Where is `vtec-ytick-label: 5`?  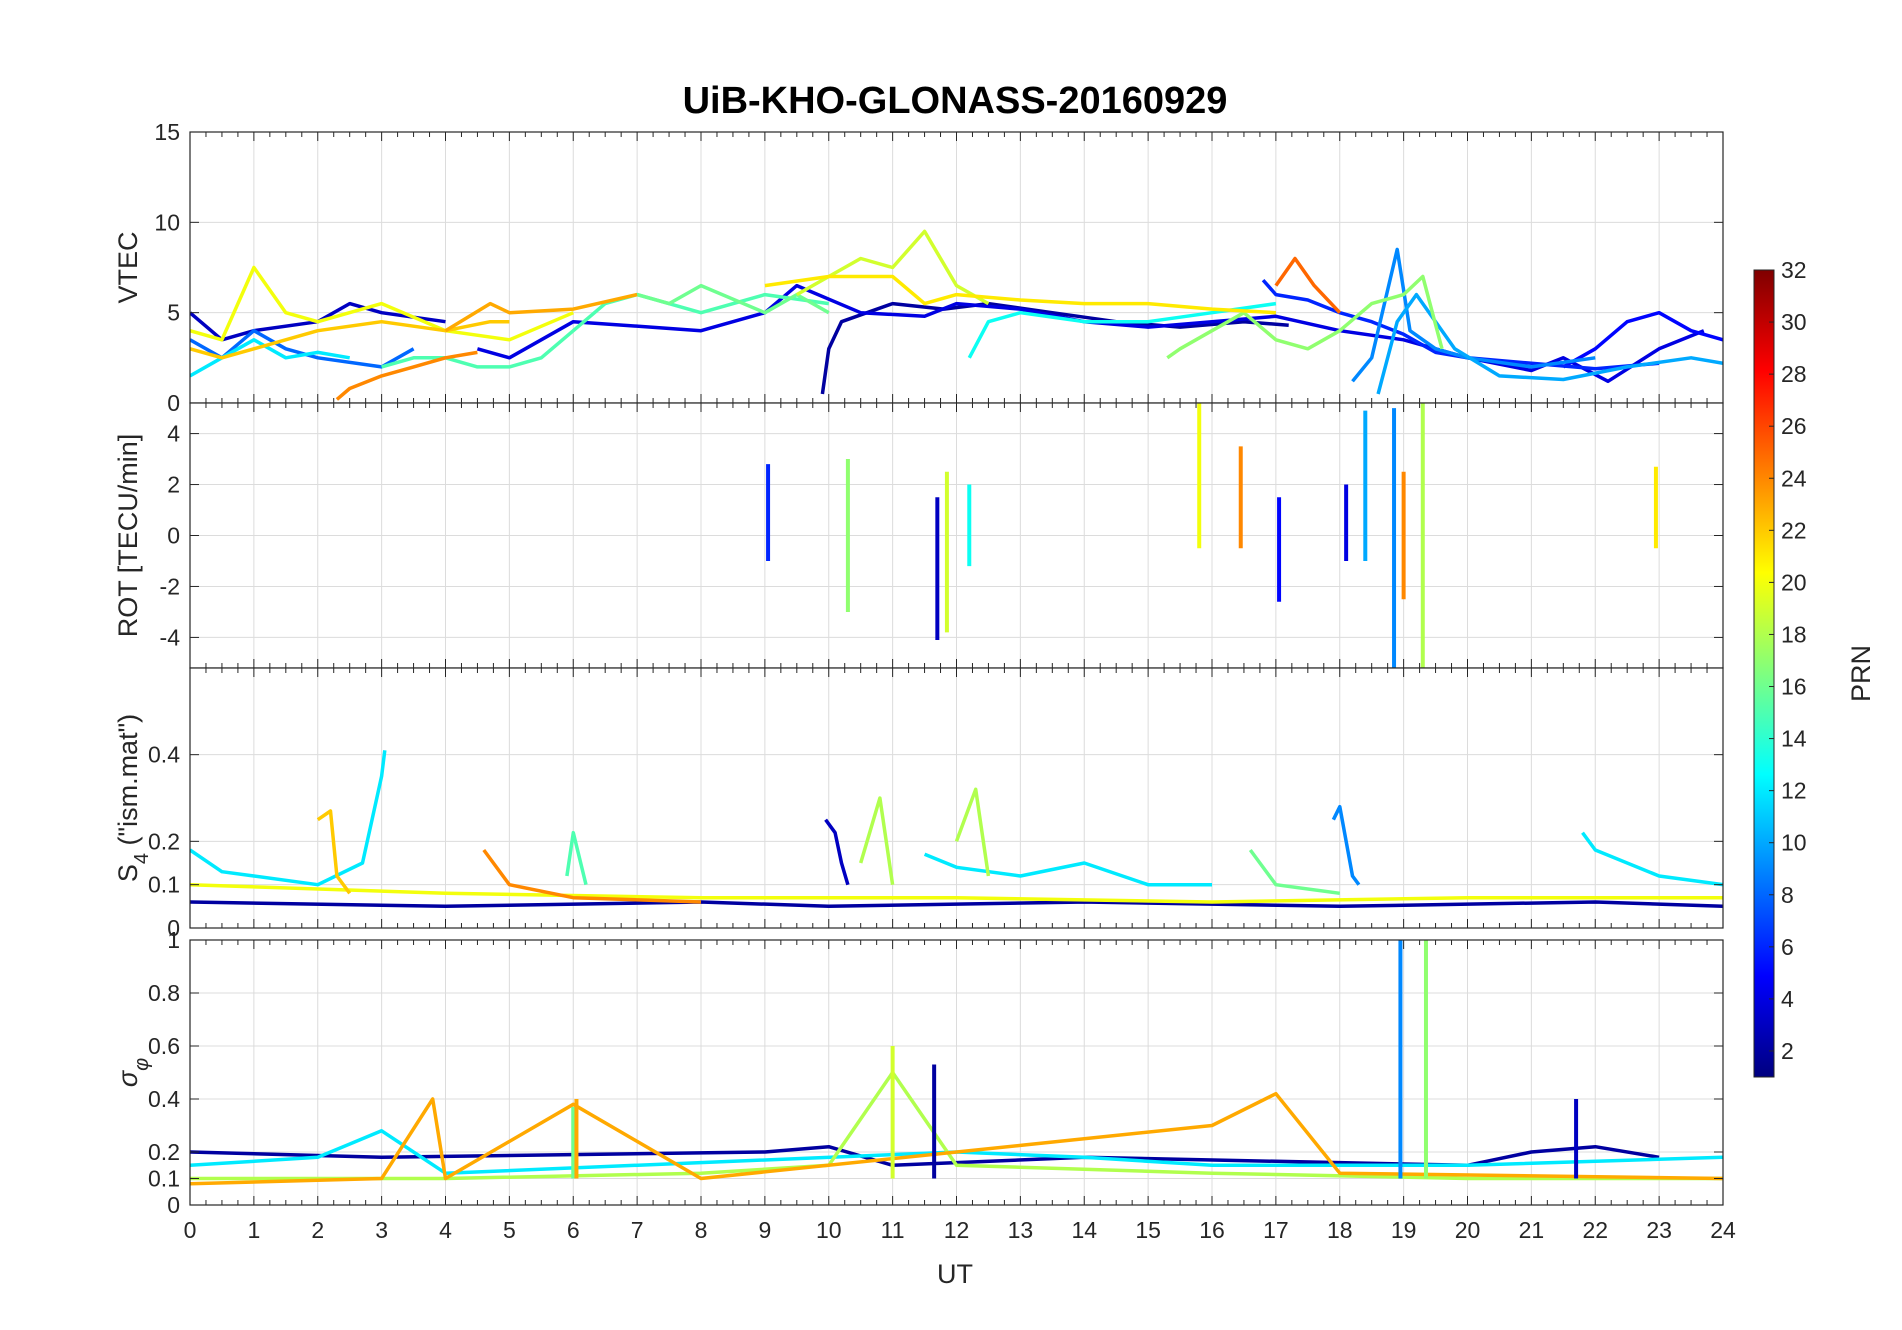 vtec-ytick-label: 5 is located at coordinates (173, 313).